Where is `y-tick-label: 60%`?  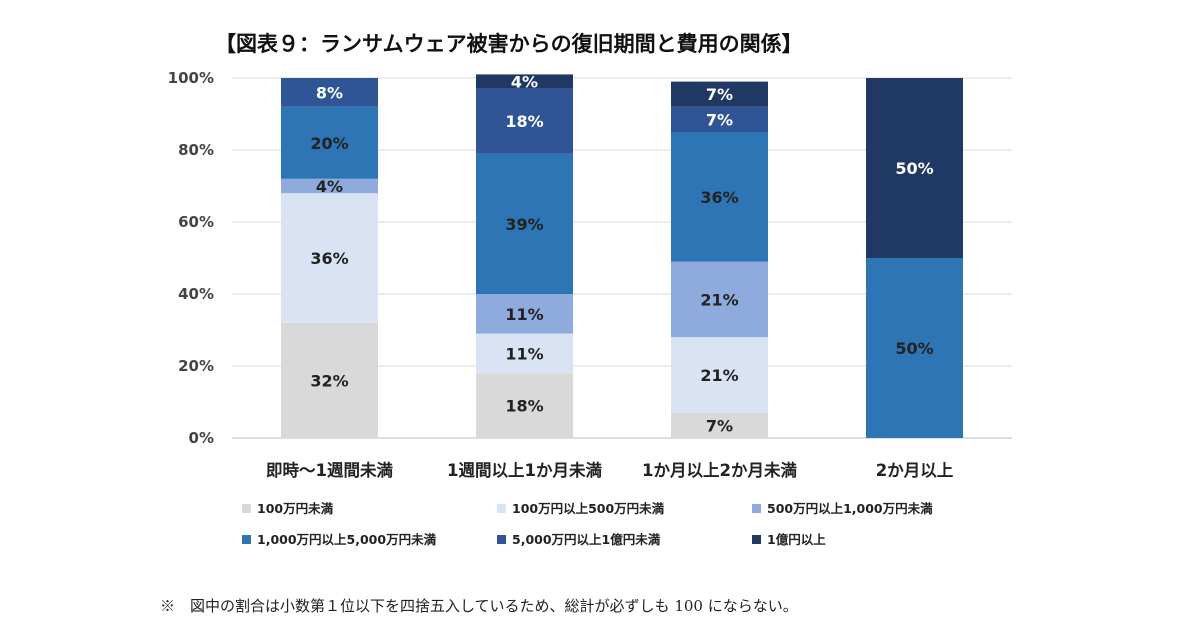
y-tick-label: 60% is located at coordinates (196, 222).